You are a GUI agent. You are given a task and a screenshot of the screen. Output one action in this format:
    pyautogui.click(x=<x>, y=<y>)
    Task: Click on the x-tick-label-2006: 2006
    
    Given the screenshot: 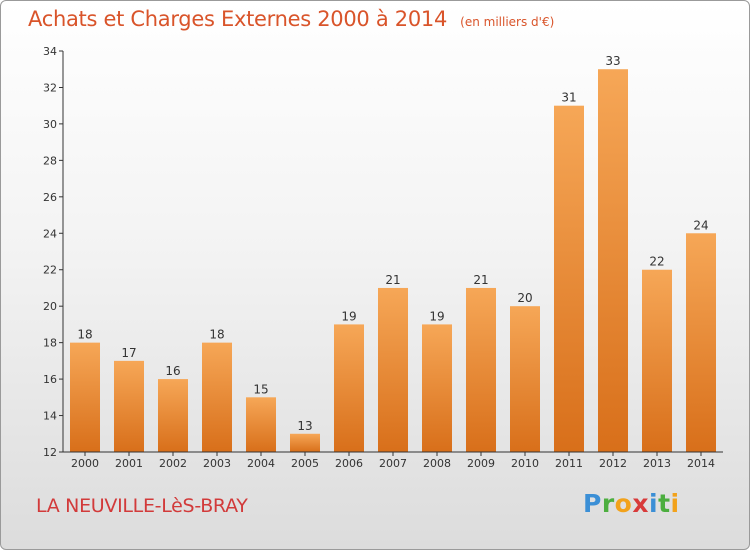 What is the action you would take?
    pyautogui.click(x=349, y=463)
    